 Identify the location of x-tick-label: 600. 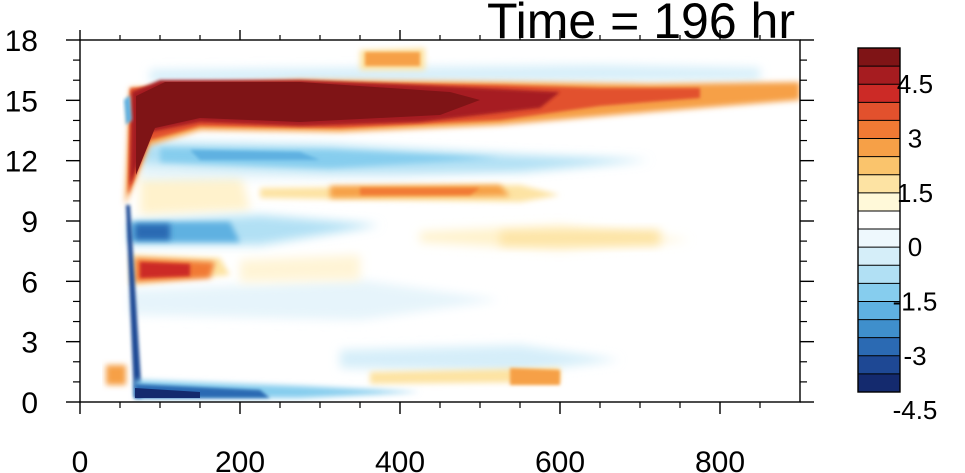
(560, 459).